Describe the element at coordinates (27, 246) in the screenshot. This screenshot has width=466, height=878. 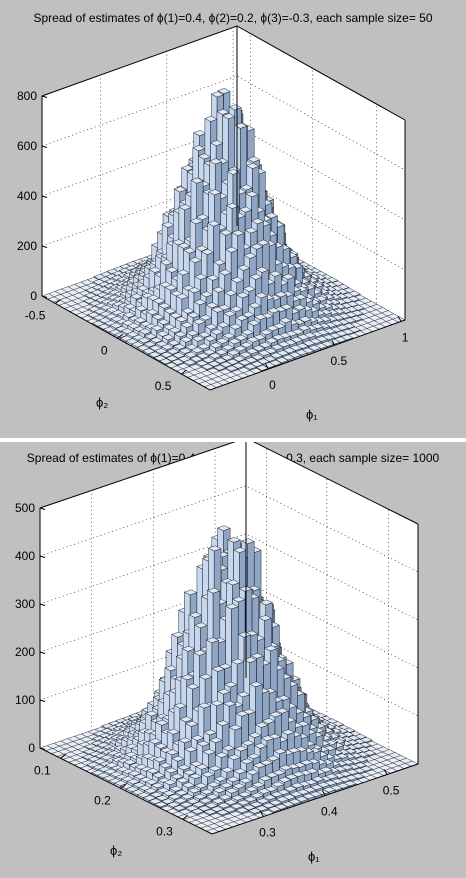
I see `z-tick-label: 200` at that location.